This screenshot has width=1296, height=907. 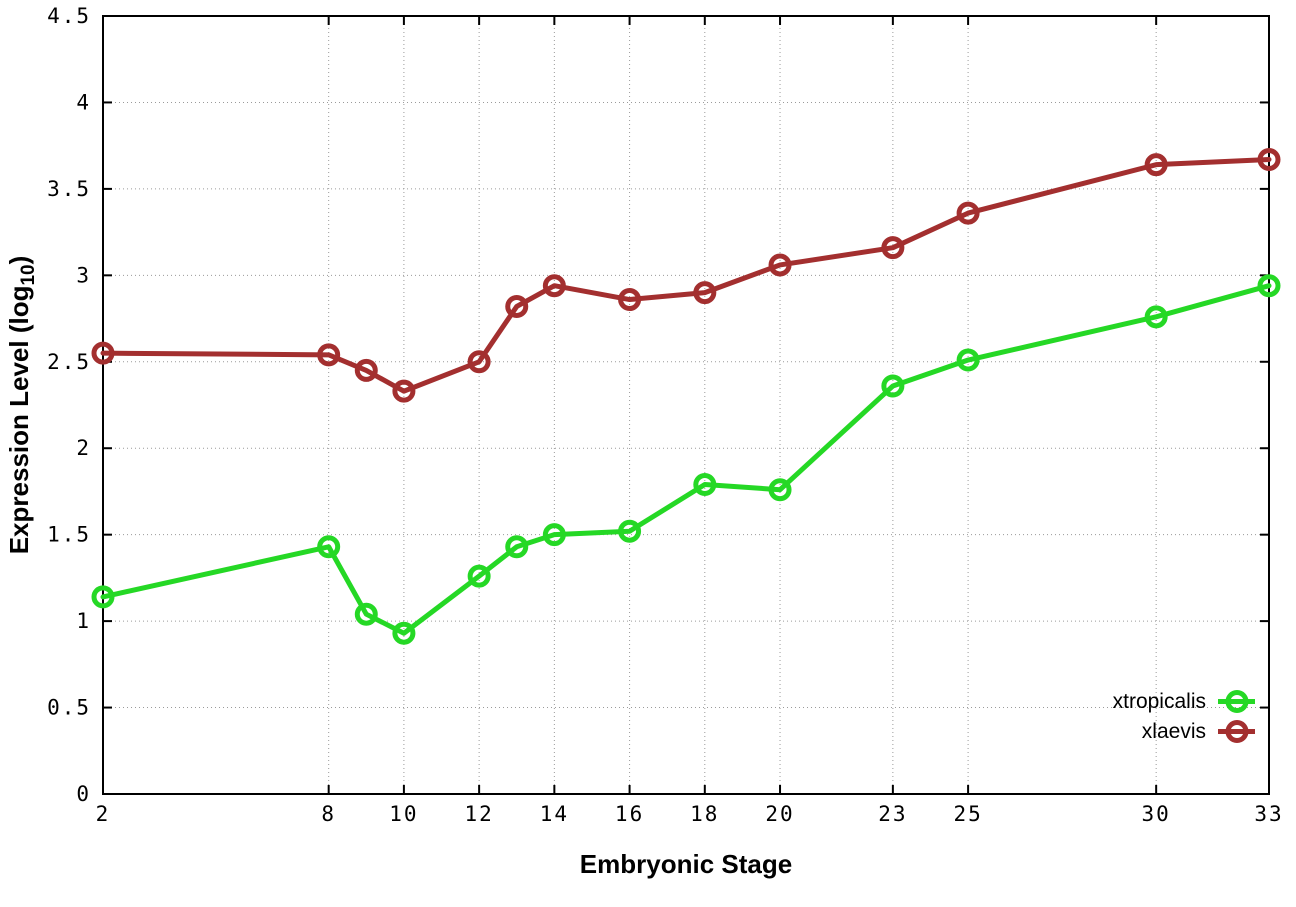 I want to click on xlaevis-ring-icon, so click(x=1236, y=731).